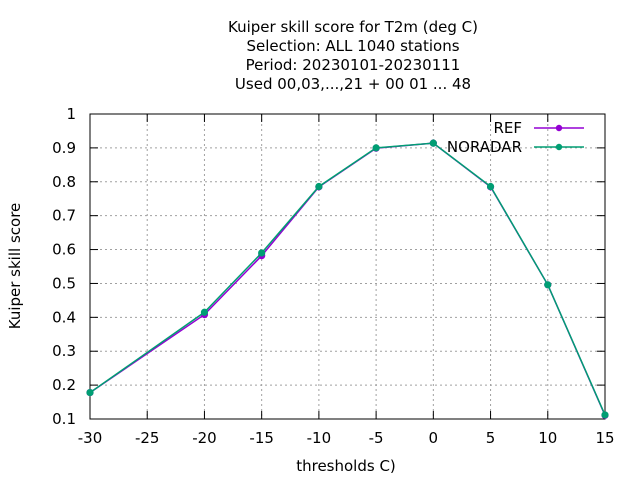 Image resolution: width=640 pixels, height=480 pixels. What do you see at coordinates (15, 266) in the screenshot?
I see `y-axis-label: Kuiper skill score` at bounding box center [15, 266].